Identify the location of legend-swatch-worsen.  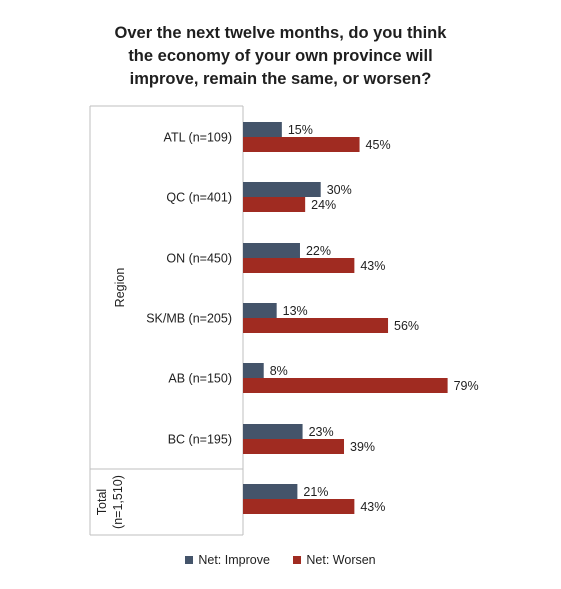
(297, 560).